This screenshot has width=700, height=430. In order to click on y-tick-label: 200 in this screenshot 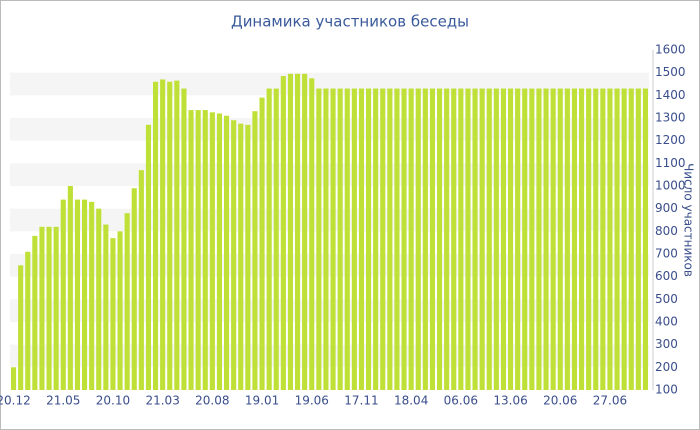, I will do `click(666, 367)`.